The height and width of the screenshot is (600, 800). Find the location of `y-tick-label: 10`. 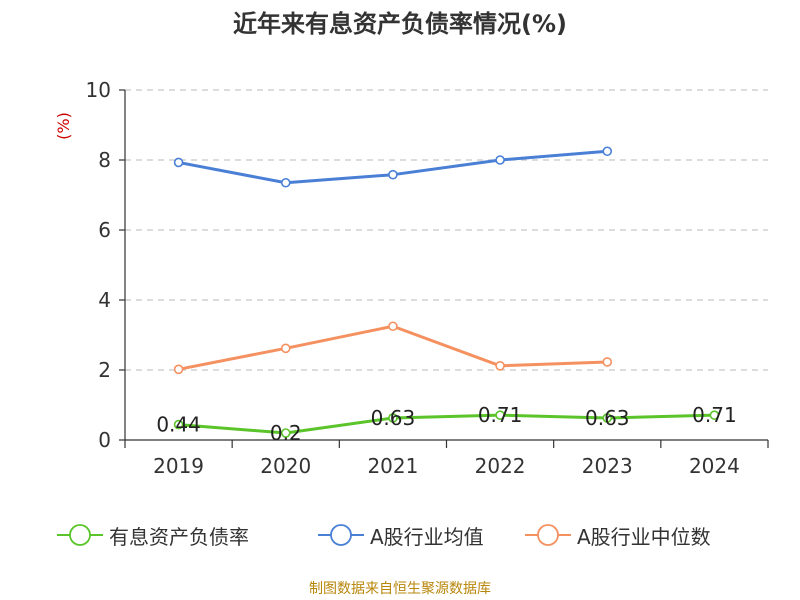

y-tick-label: 10 is located at coordinates (98, 90).